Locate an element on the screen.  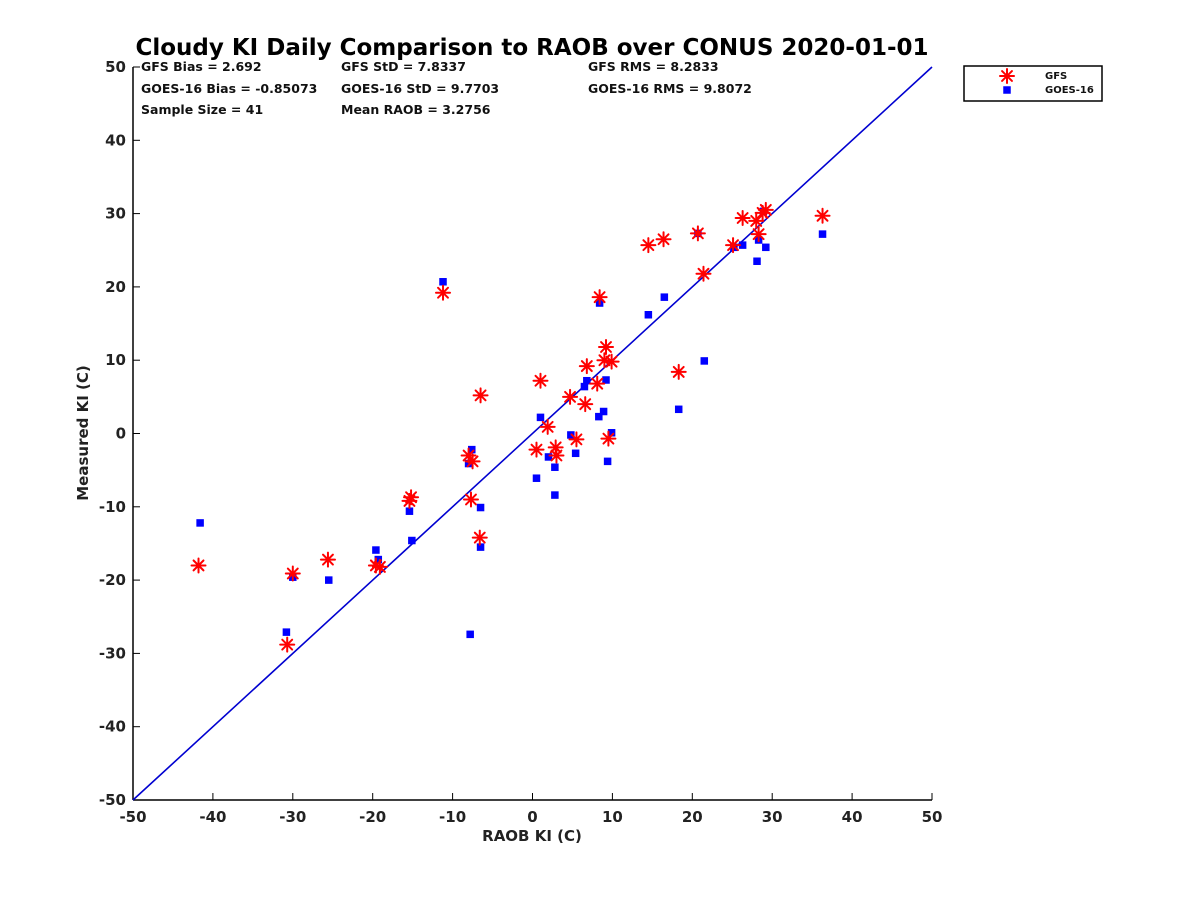
gfs-rms-stat: GFS RMS = 8.2833 is located at coordinates (653, 66).